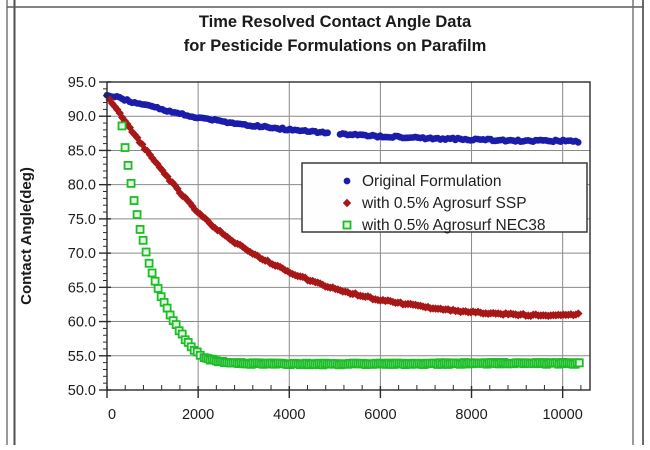 The width and height of the screenshot is (650, 450). I want to click on legend-marker-square-open, so click(347, 225).